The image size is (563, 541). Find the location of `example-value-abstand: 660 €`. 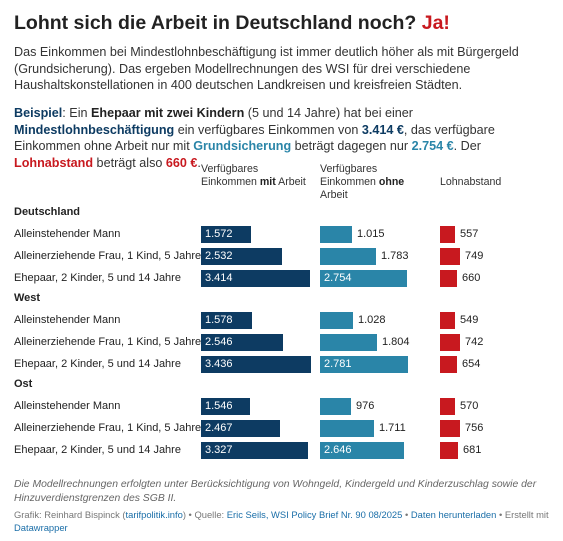

example-value-abstand: 660 € is located at coordinates (181, 162).